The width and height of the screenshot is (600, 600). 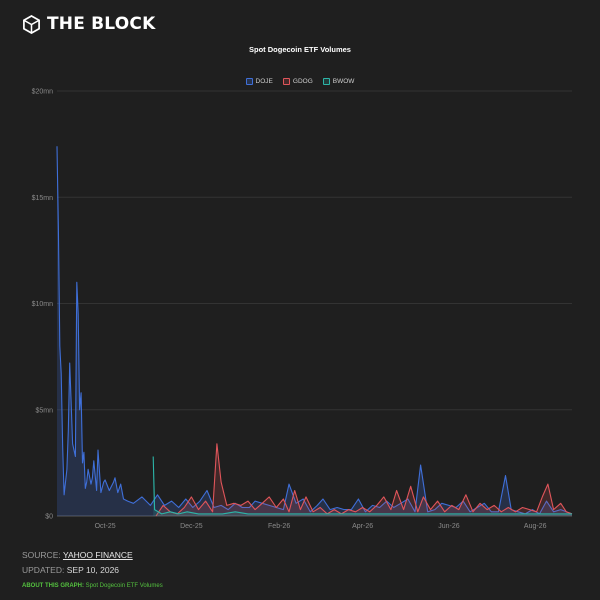 What do you see at coordinates (105, 526) in the screenshot?
I see `x-tick-label: Oct-25` at bounding box center [105, 526].